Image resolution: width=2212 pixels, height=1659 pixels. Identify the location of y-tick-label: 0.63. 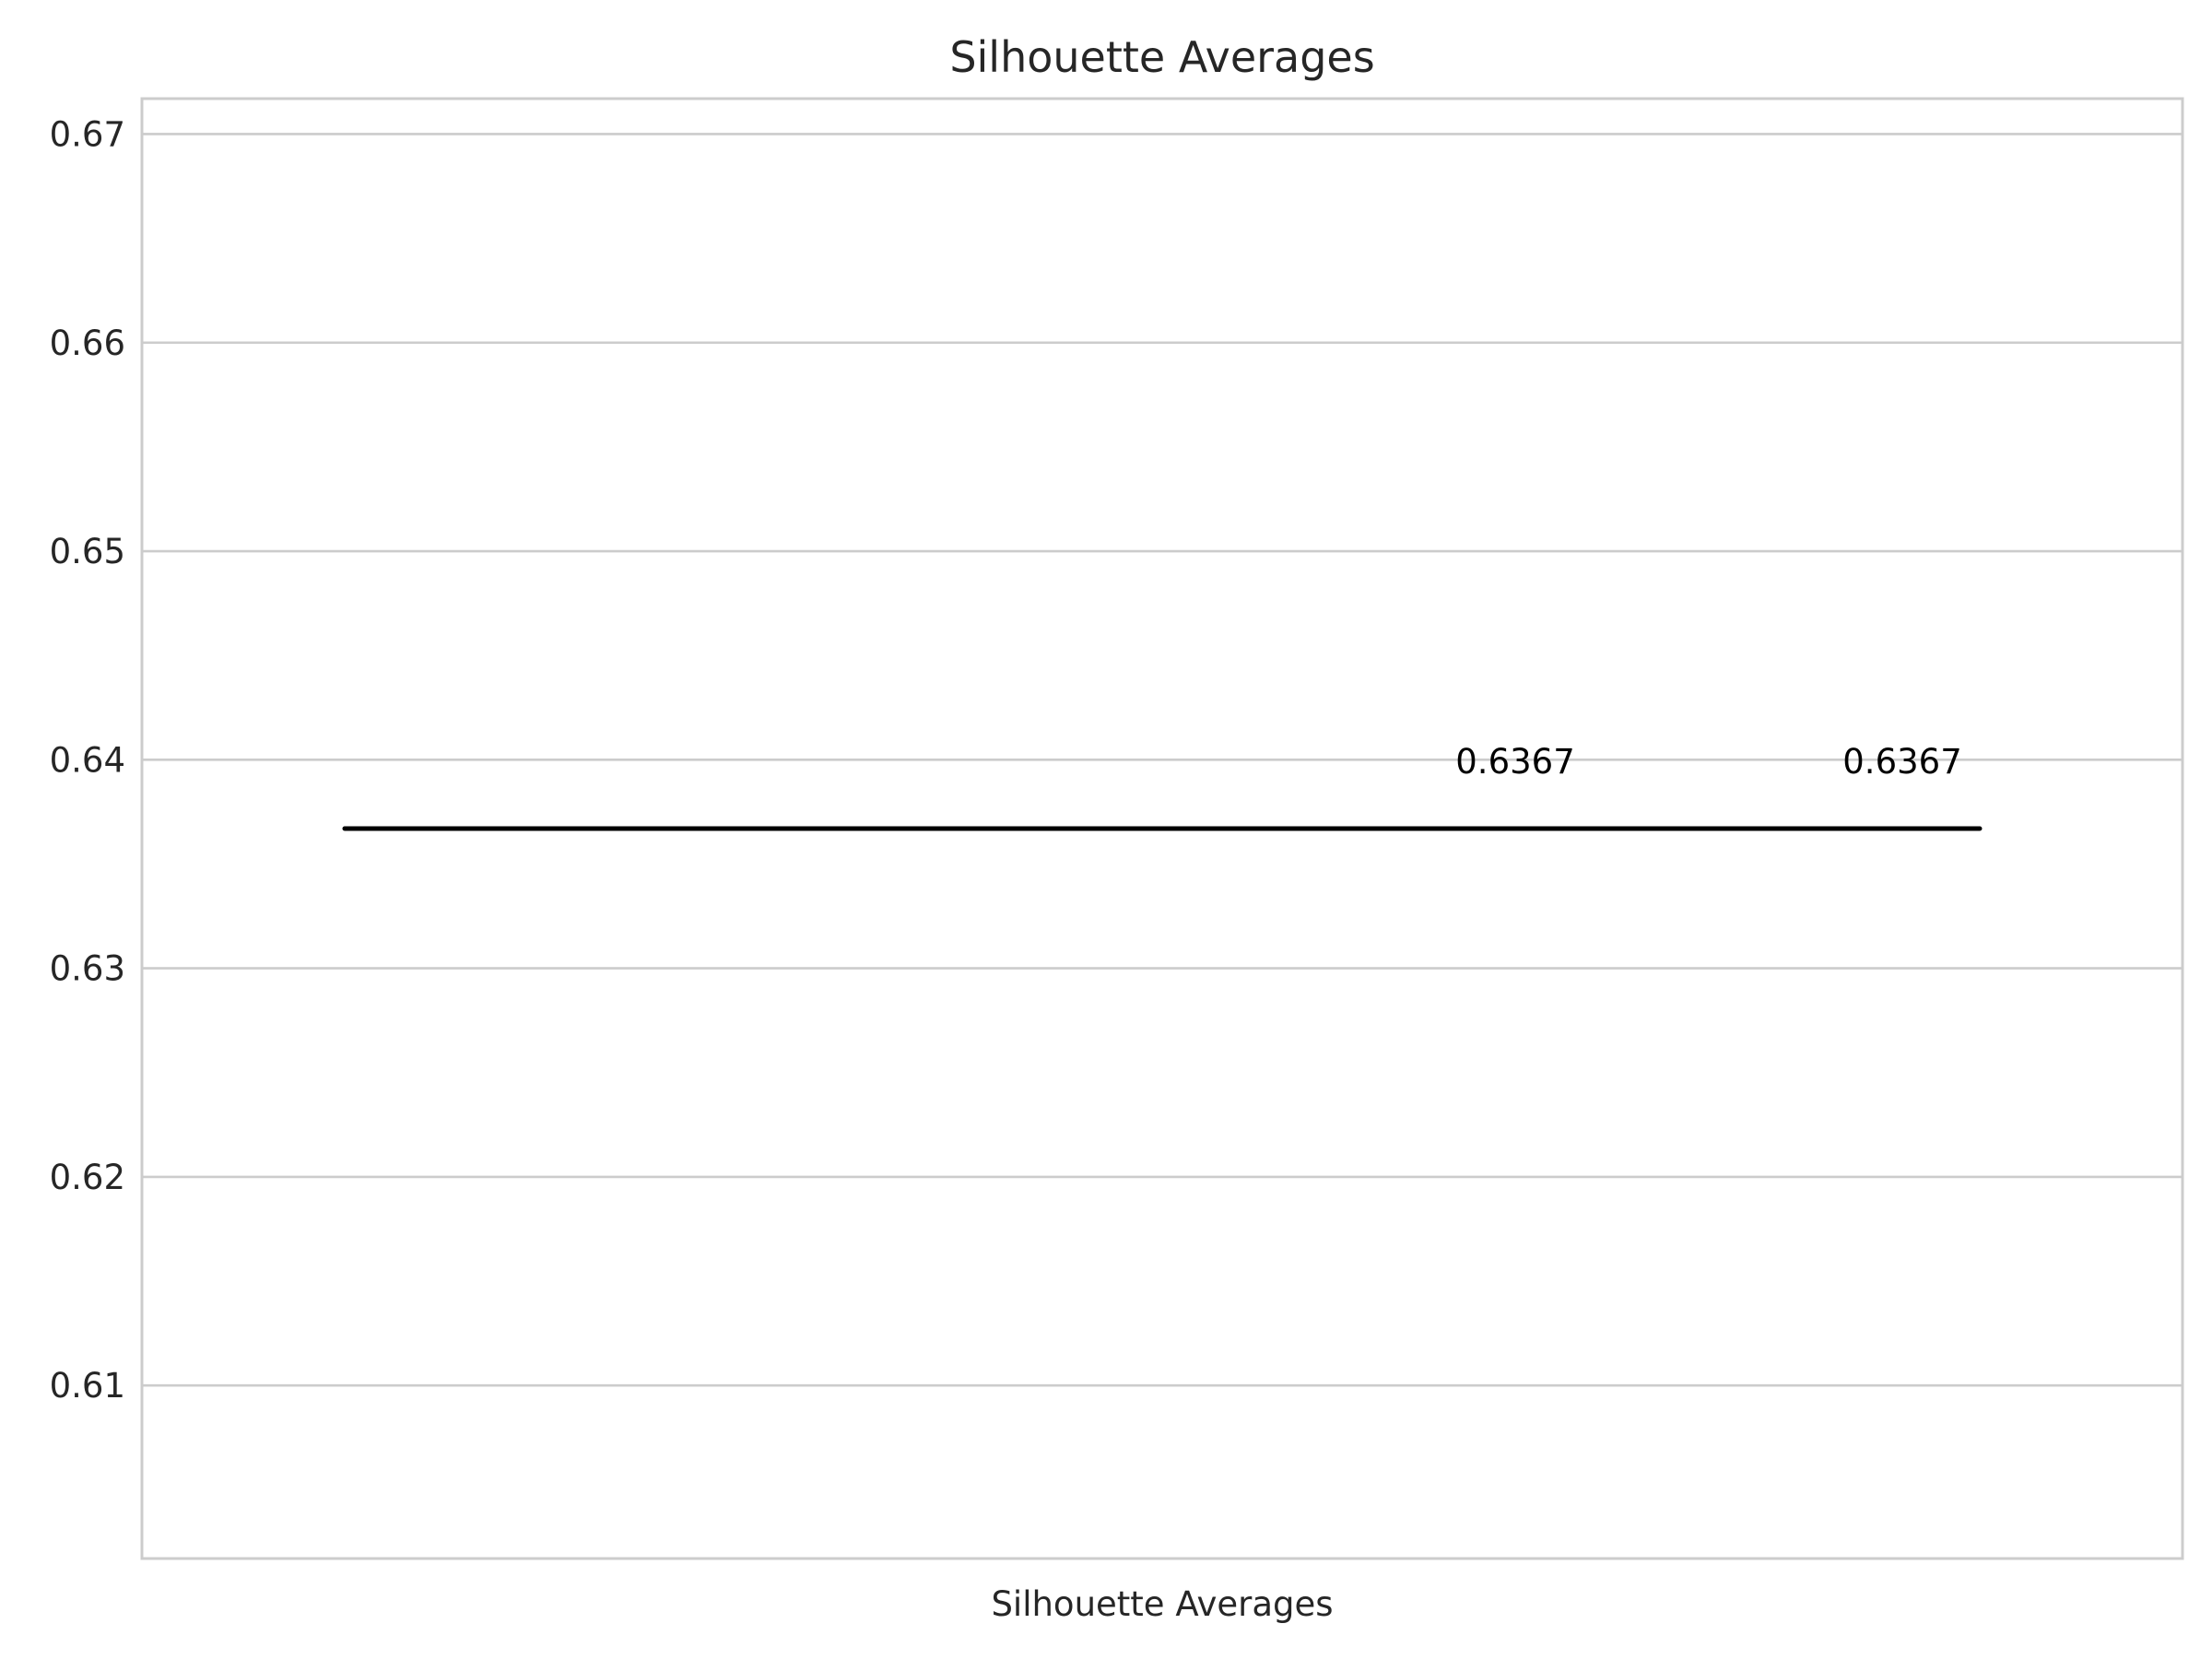
(87, 969).